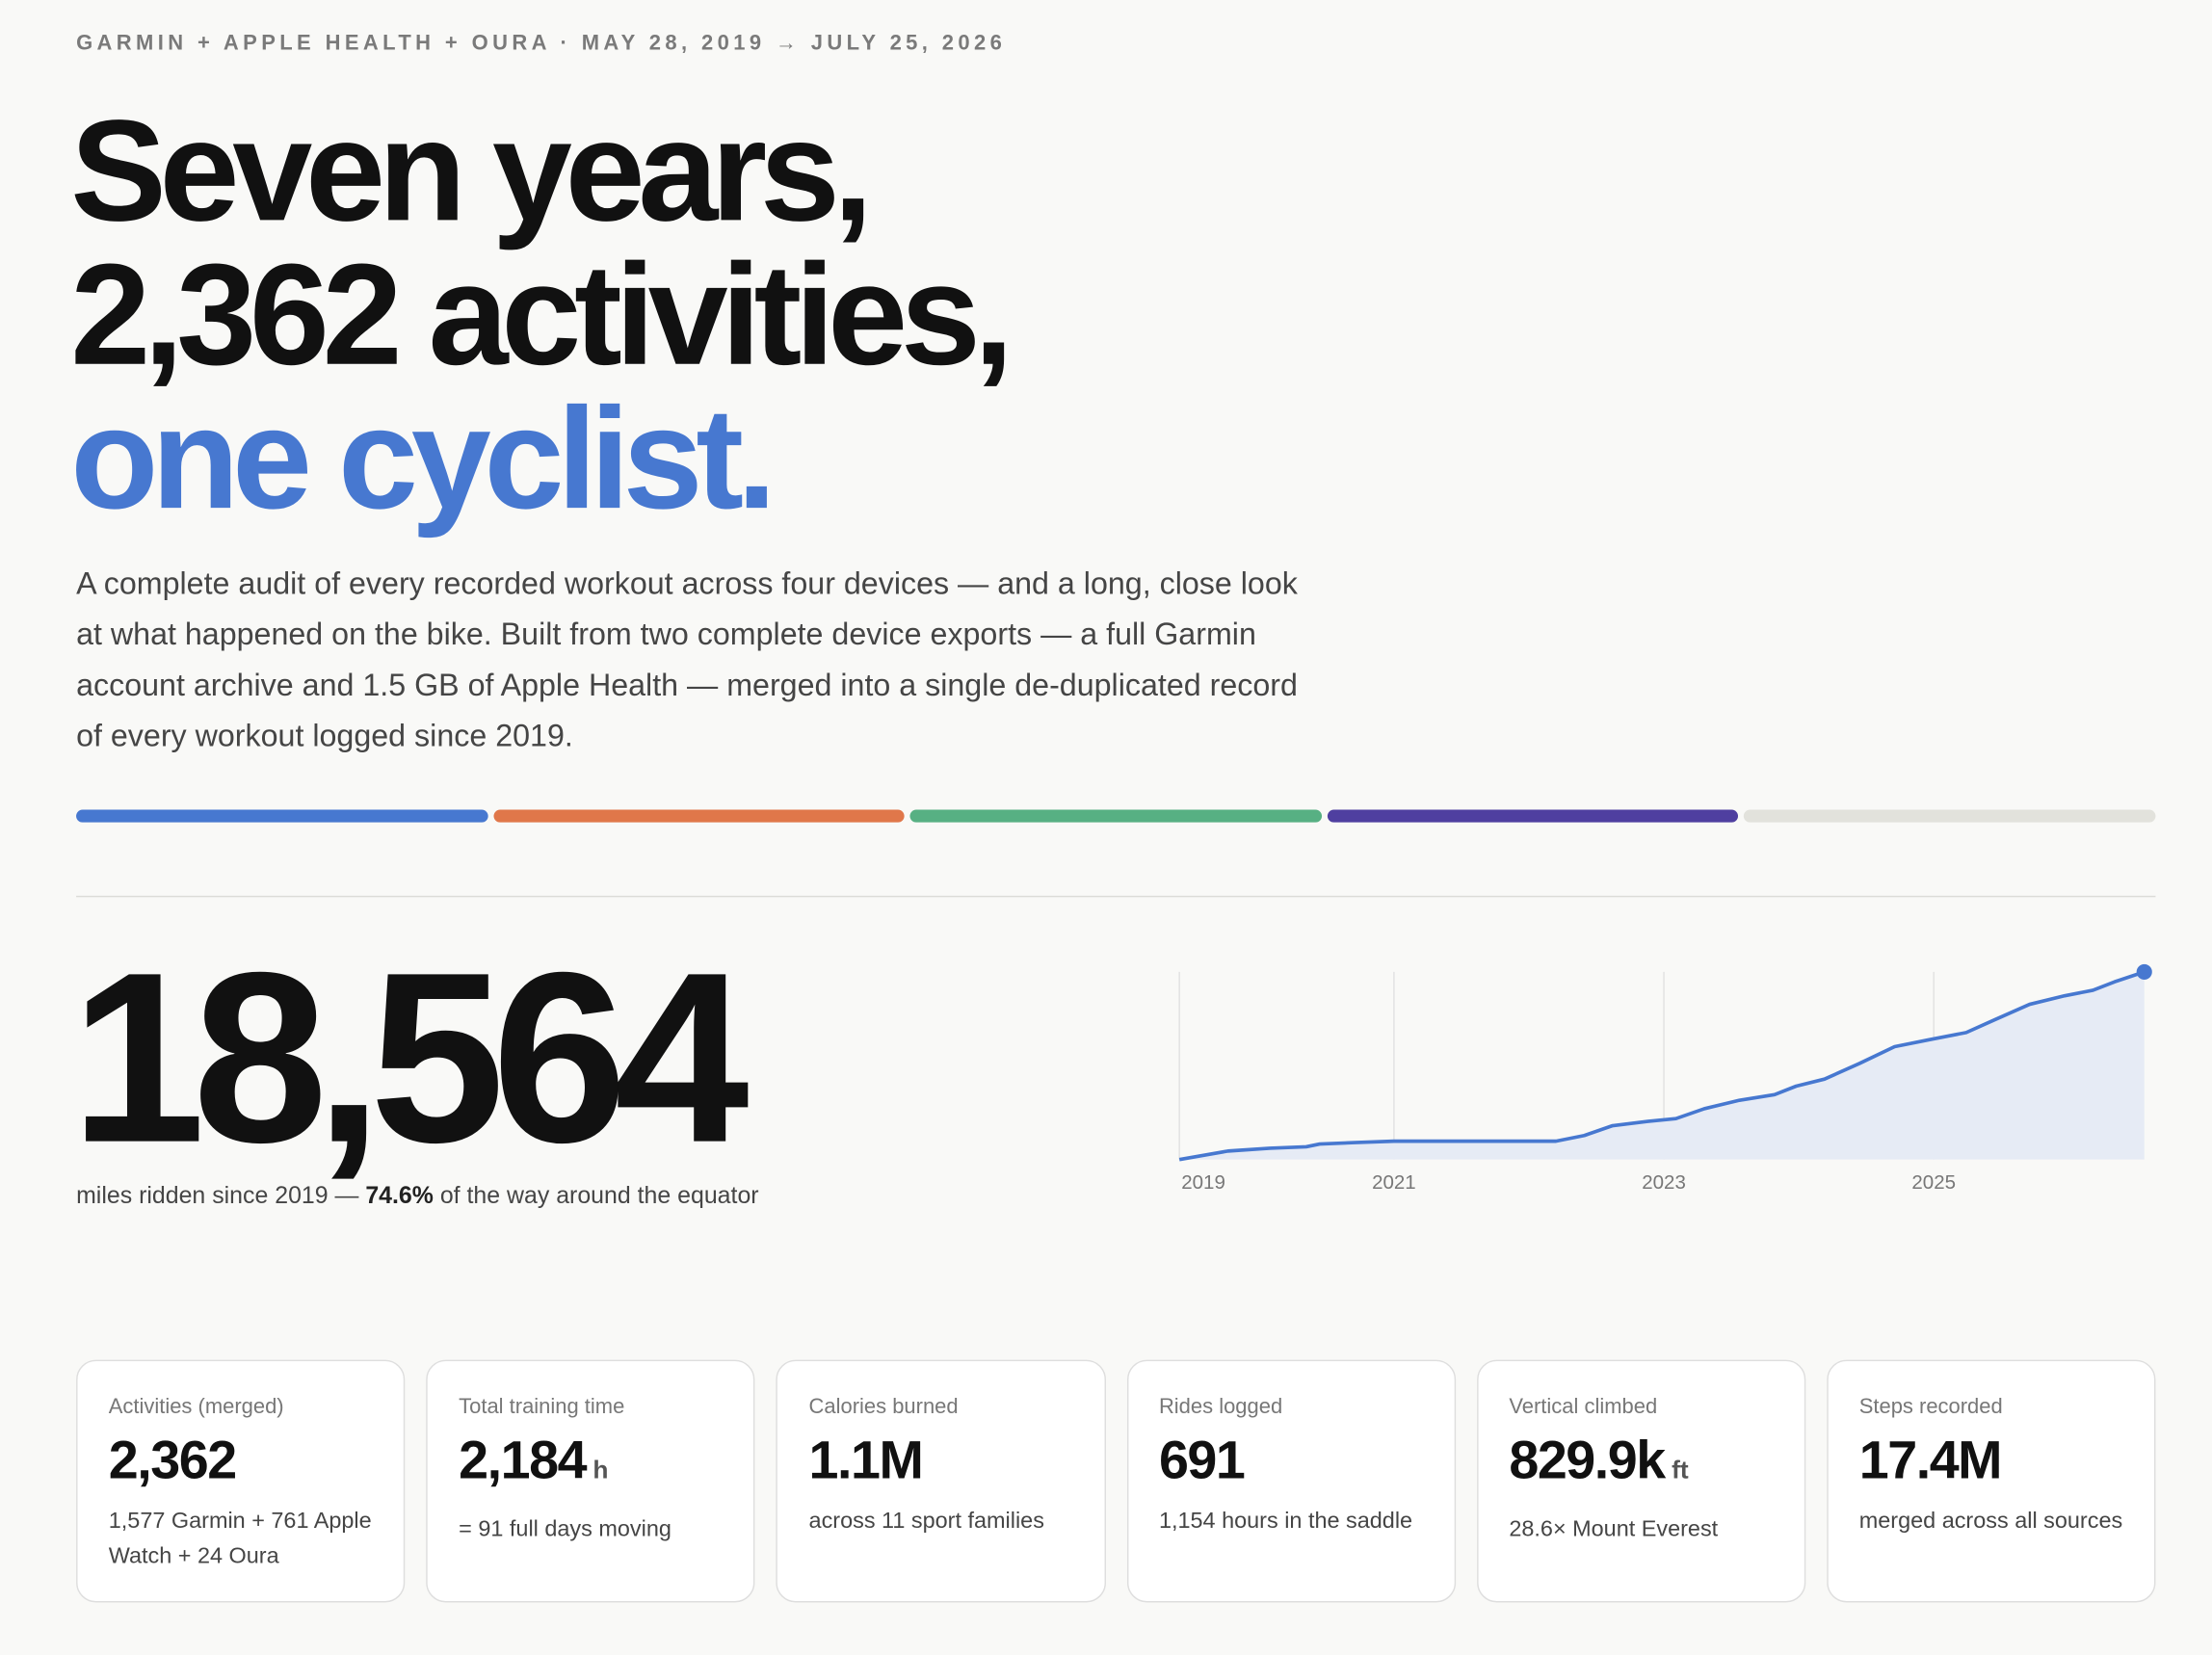 The image size is (2212, 1655). I want to click on stat-value: 17.4M, so click(1991, 1461).